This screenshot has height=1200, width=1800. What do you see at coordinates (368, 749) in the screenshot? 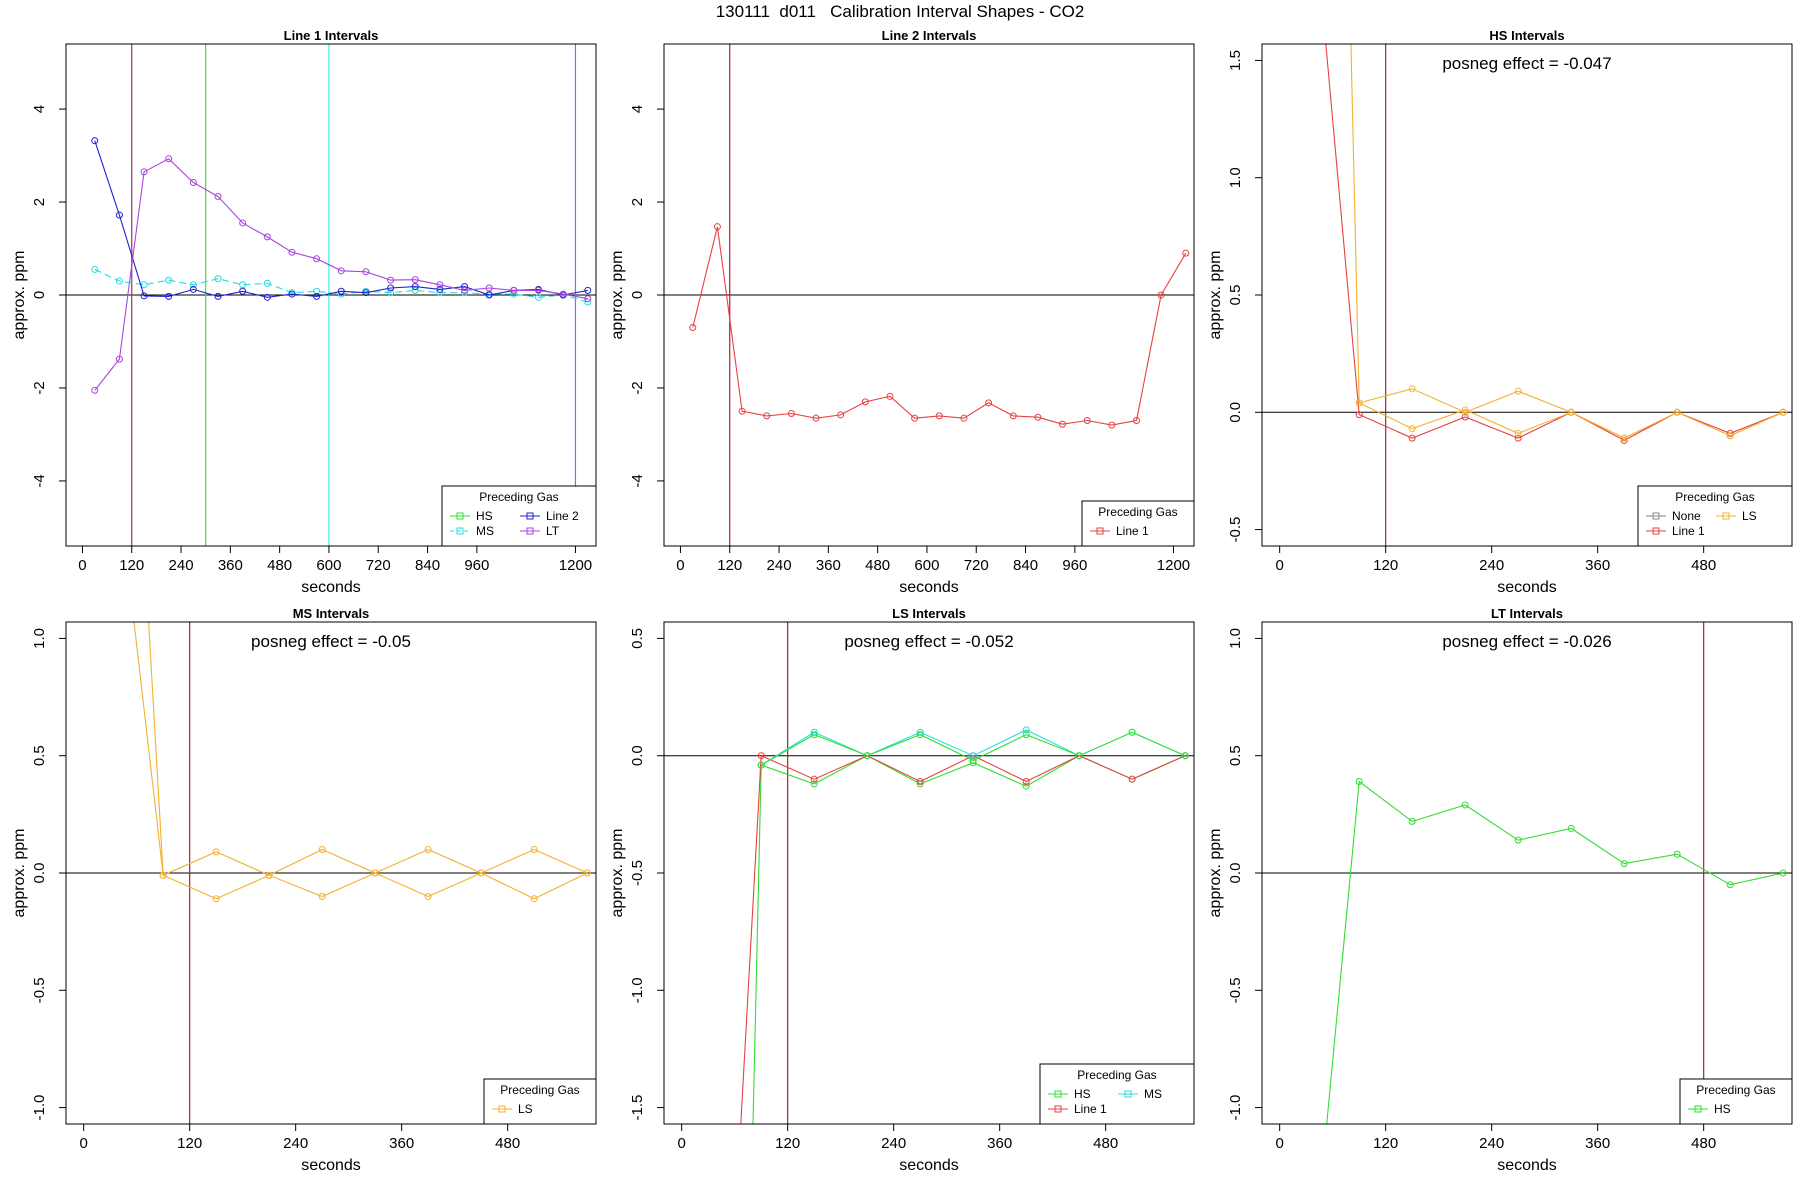
I see `series-line-ls-b` at bounding box center [368, 749].